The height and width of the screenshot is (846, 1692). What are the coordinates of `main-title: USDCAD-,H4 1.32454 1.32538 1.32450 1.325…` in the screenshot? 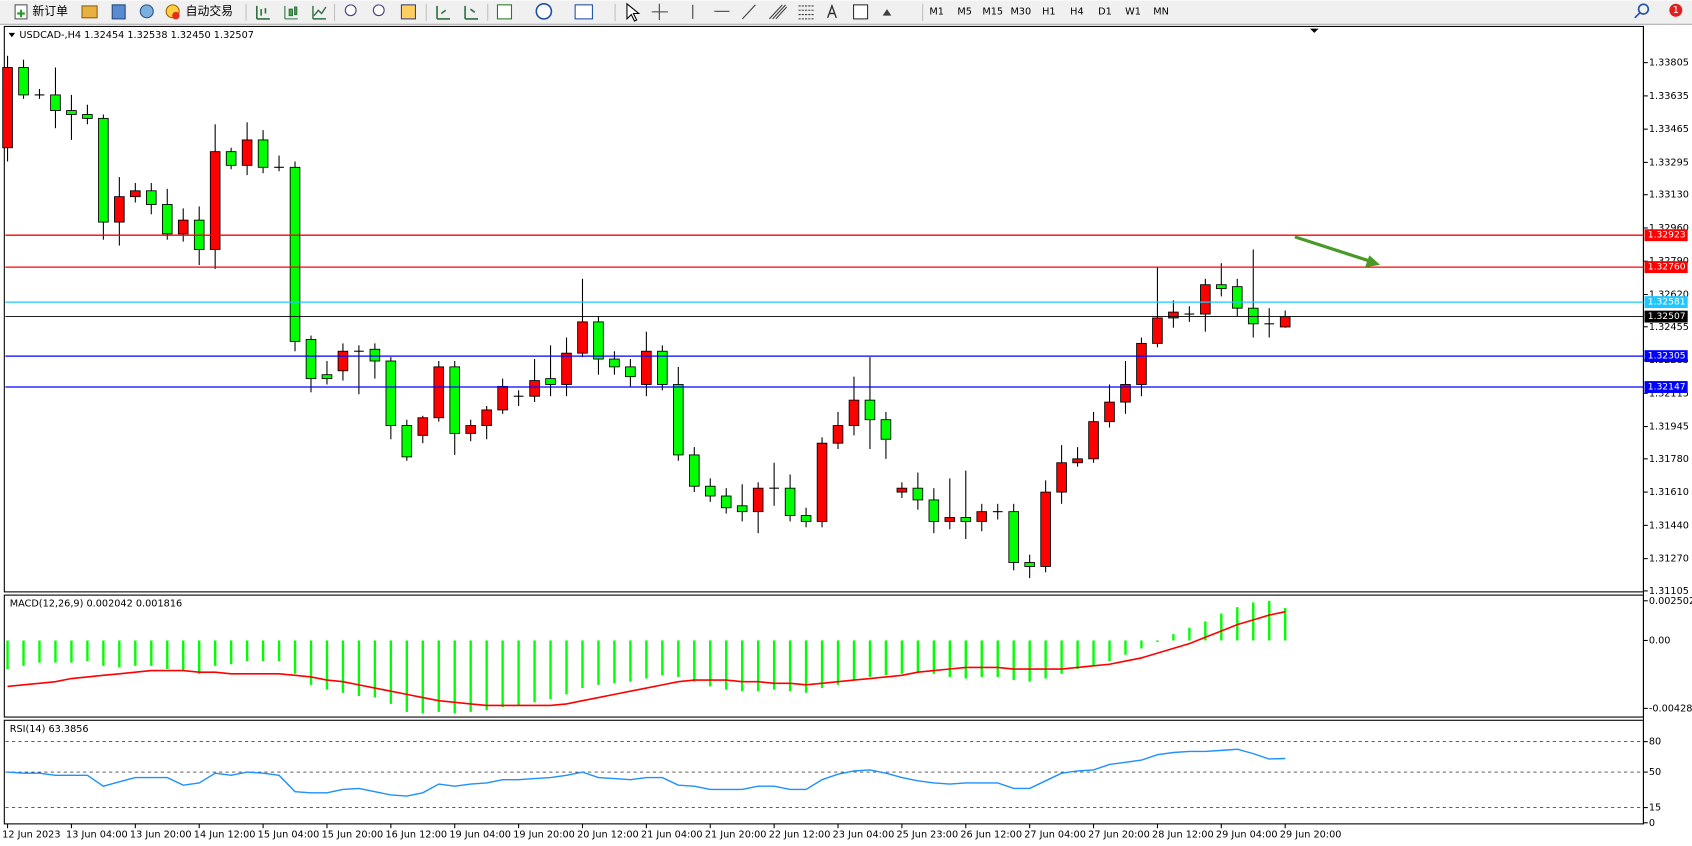 It's located at (136, 35).